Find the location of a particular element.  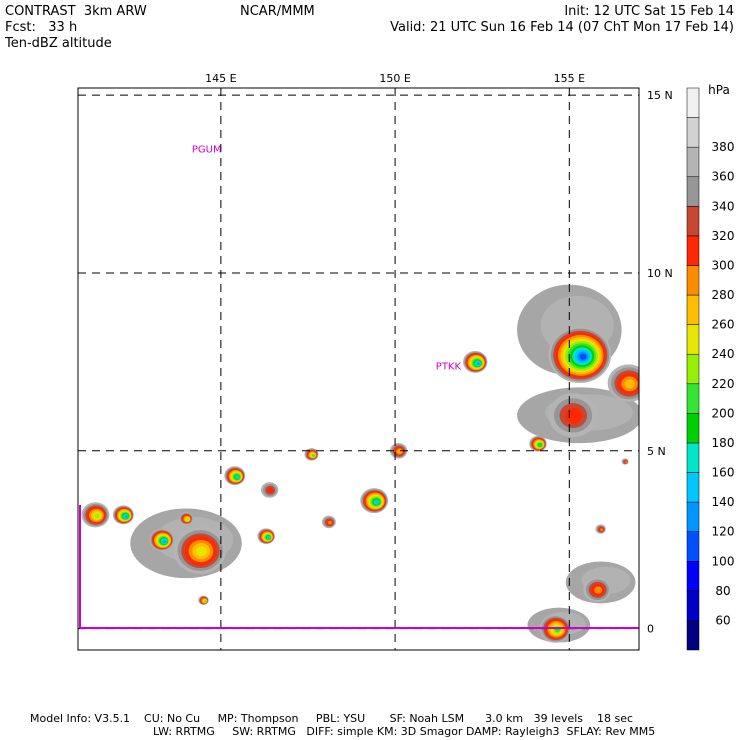

stations-layer: PGUM PTKK is located at coordinates (327, 258).